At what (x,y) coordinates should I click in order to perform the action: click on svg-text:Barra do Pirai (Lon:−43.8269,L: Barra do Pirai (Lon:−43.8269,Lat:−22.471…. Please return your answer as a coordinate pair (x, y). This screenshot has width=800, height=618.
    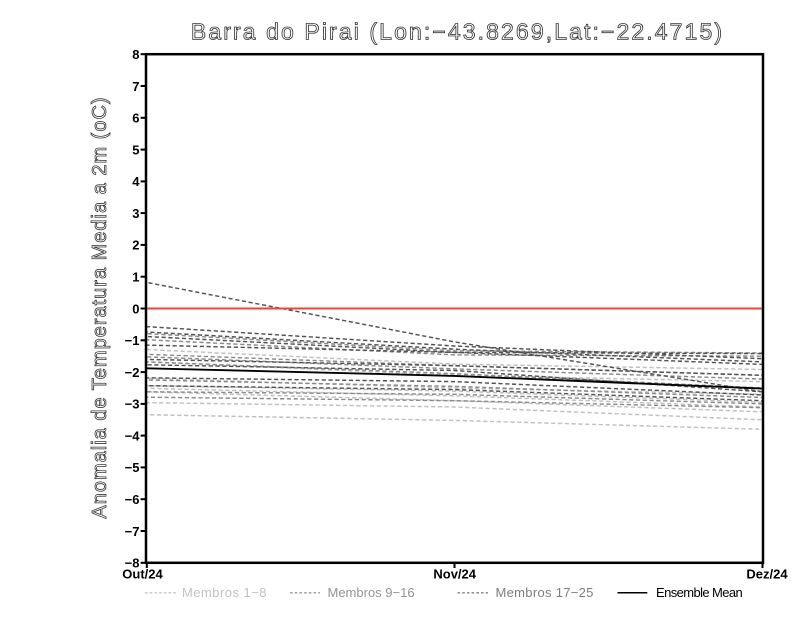
    Looking at the image, I should click on (457, 32).